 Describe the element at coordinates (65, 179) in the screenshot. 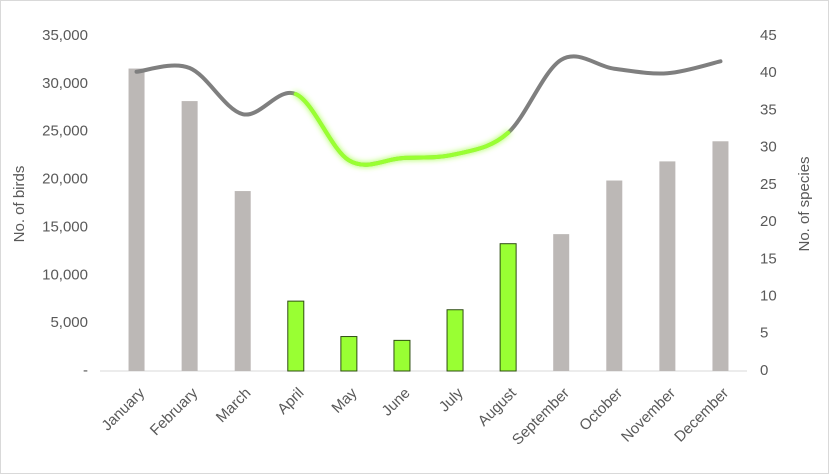

I see `y-tick-label: 20,000` at that location.